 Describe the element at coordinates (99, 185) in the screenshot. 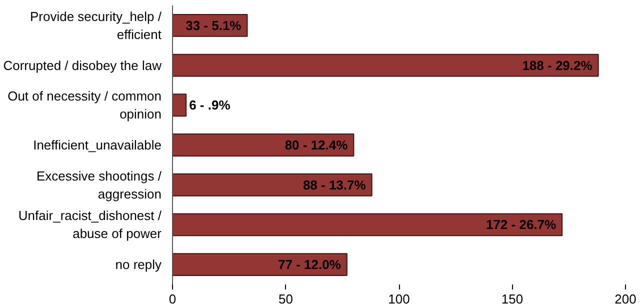

I see `y-tick-label: Excessive shootings / aggression` at that location.